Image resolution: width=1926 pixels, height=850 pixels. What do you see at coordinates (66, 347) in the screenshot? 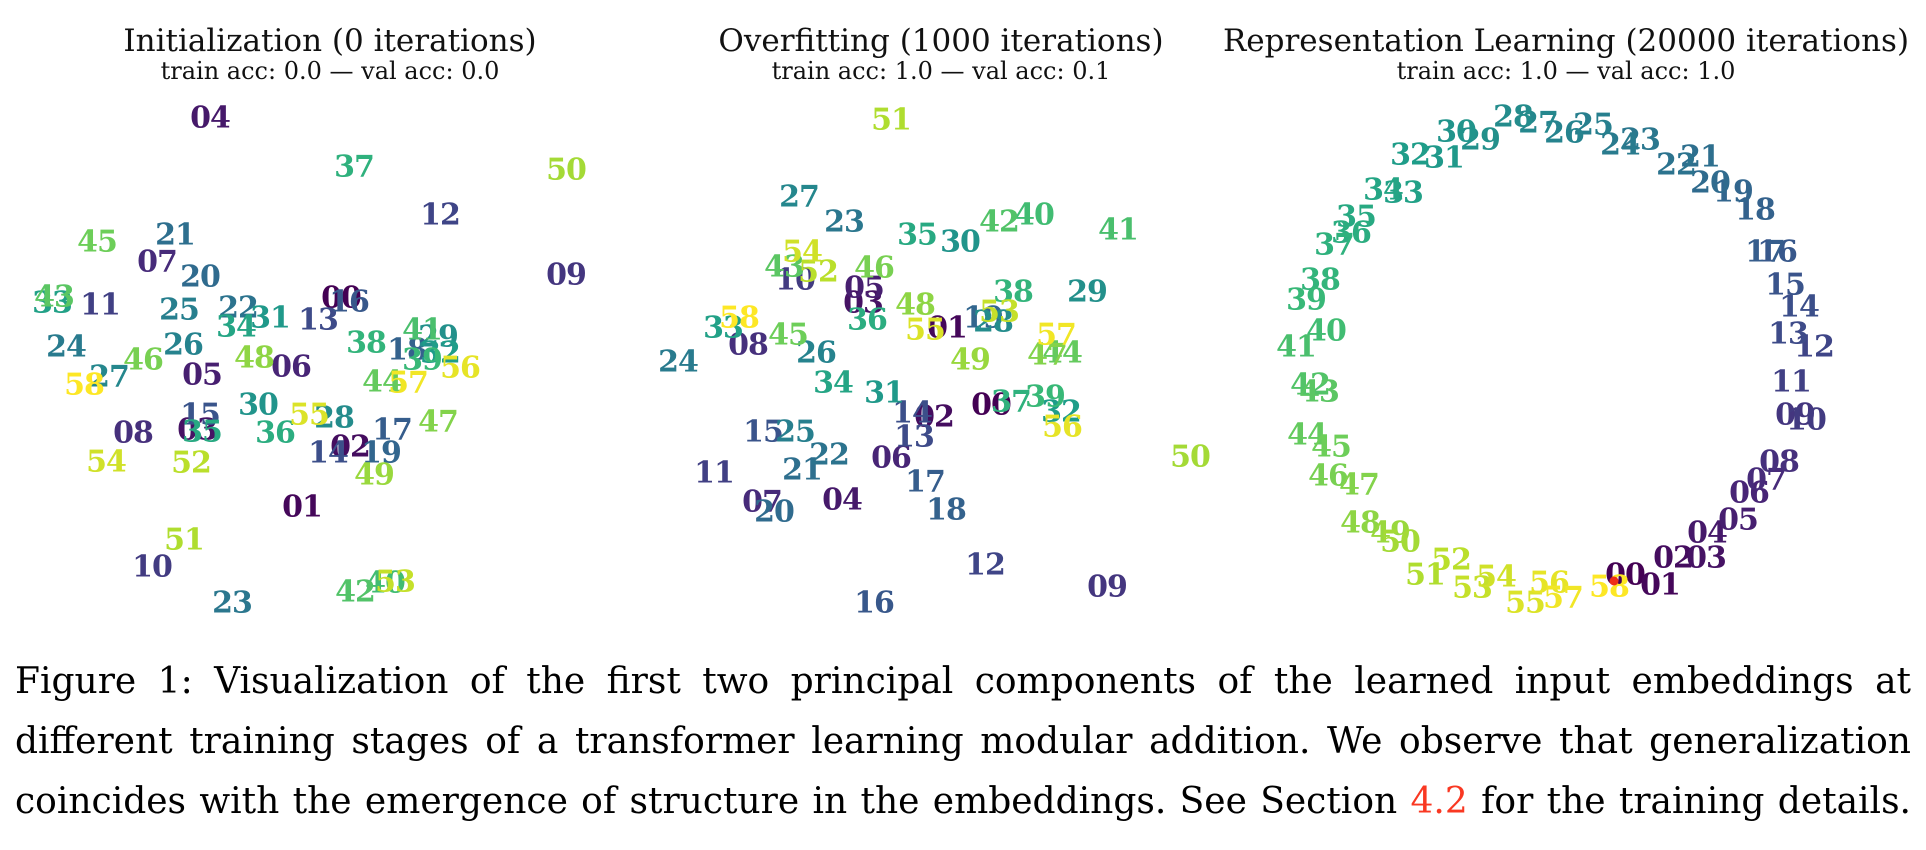
I see `embedding-label-p1-24: 24` at bounding box center [66, 347].